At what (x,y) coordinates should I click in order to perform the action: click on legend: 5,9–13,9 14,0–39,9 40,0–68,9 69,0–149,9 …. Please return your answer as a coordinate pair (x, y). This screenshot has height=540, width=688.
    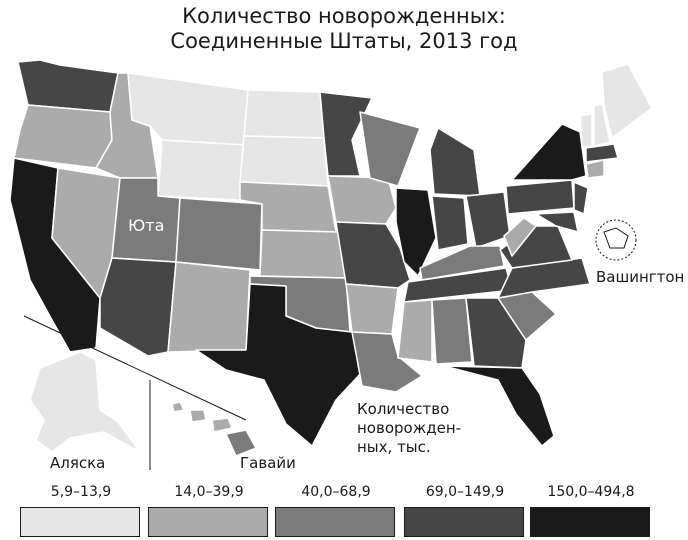
    Looking at the image, I should click on (344, 512).